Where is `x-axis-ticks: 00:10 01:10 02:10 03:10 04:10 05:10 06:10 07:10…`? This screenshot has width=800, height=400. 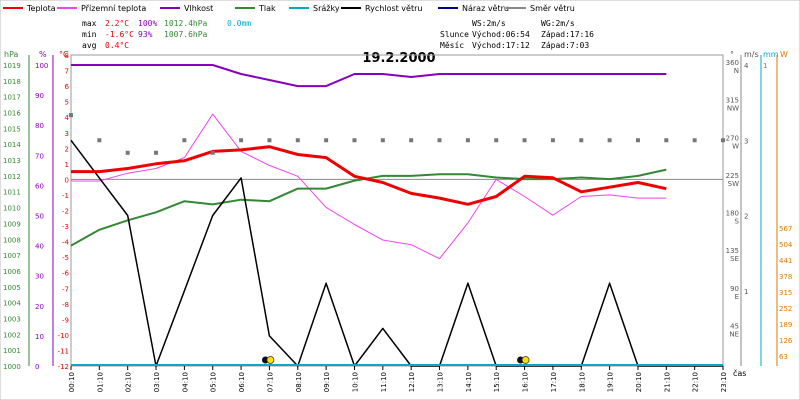
x-axis-ticks: 00:10 01:10 02:10 03:10 04:10 05:10 06:10 07:10… is located at coordinates (398, 379).